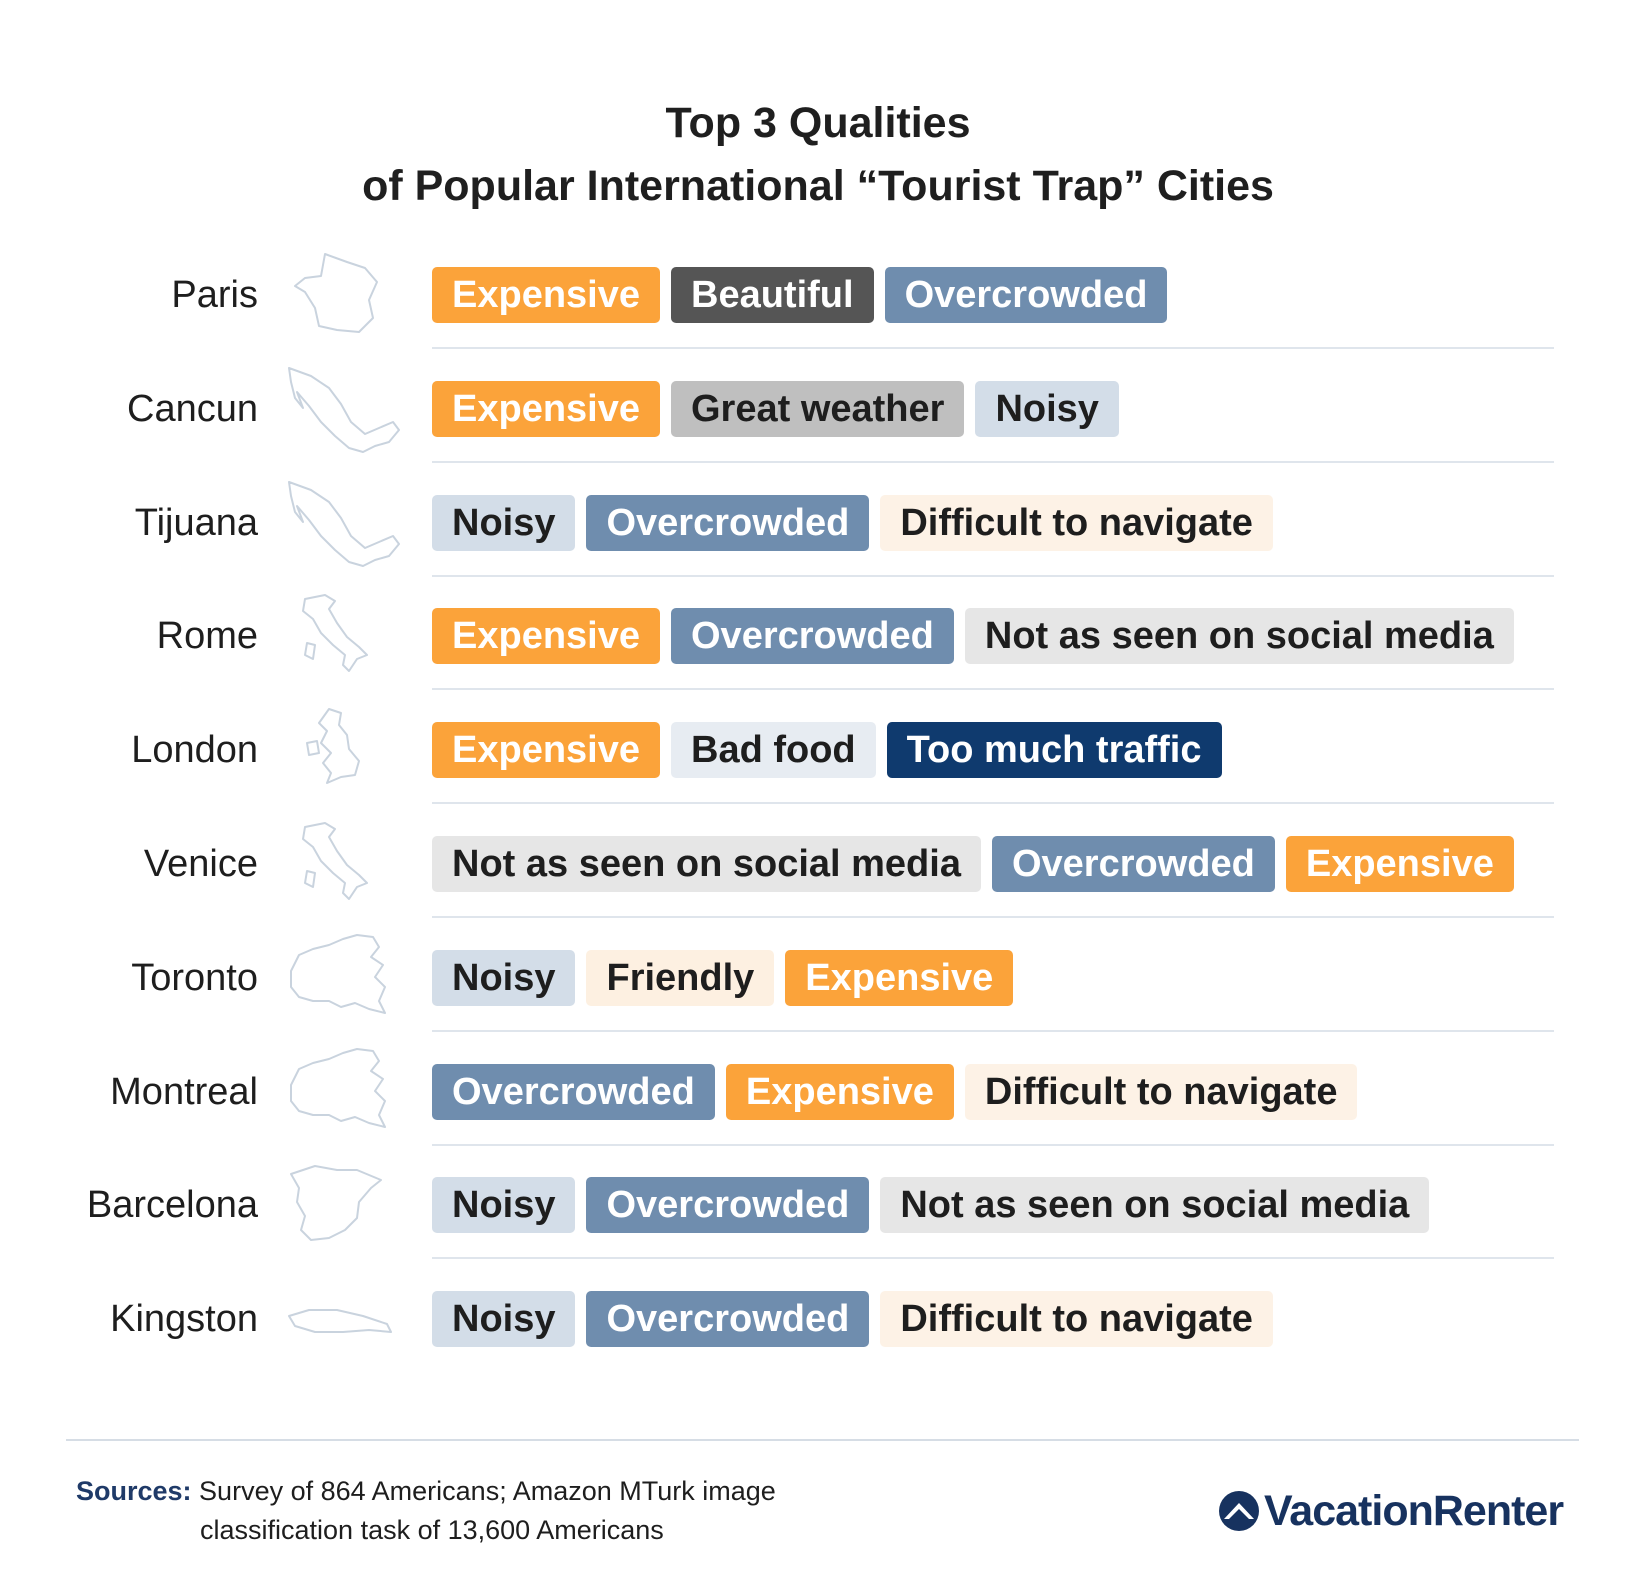  I want to click on city-label: Toronto, so click(194, 977).